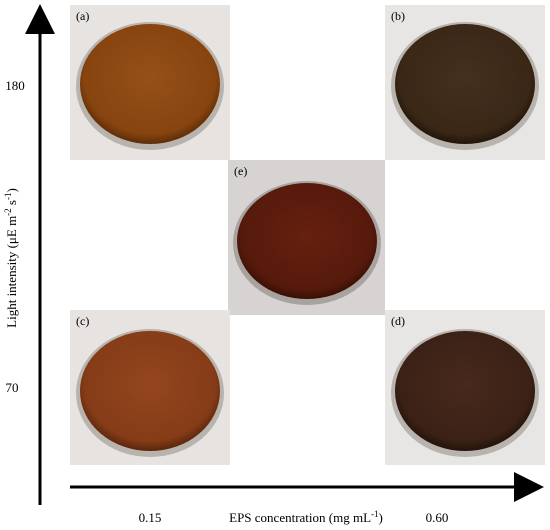  Describe the element at coordinates (398, 321) in the screenshot. I see `panel-label: (d)` at that location.